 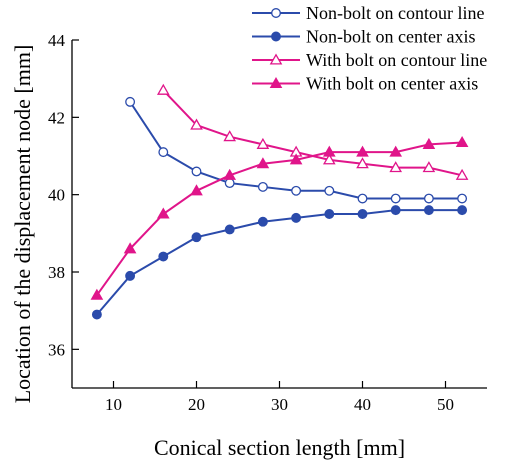 I want to click on legend-item-3: With bolt on contour line, so click(x=369, y=60).